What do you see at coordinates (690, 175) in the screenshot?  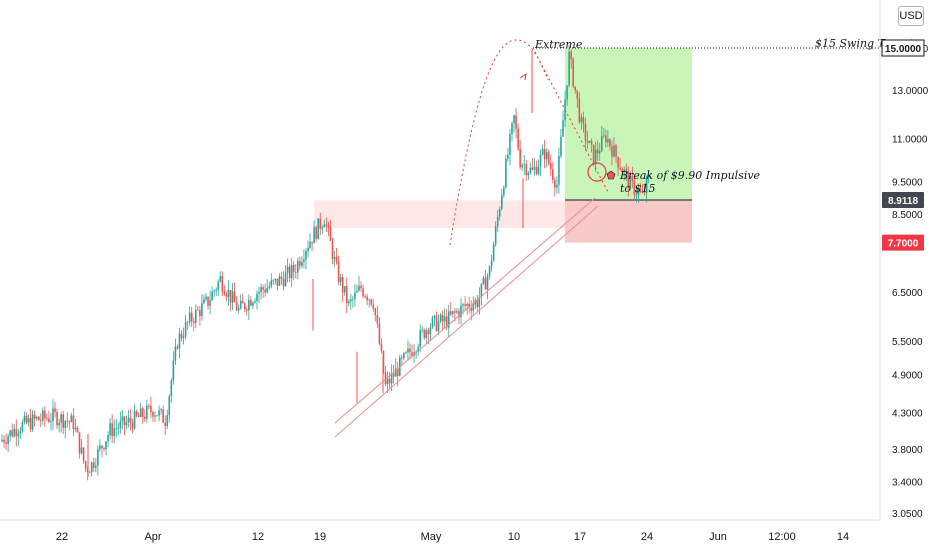 I see `break-annotation-line1: Break of $9.90 Impulsive` at bounding box center [690, 175].